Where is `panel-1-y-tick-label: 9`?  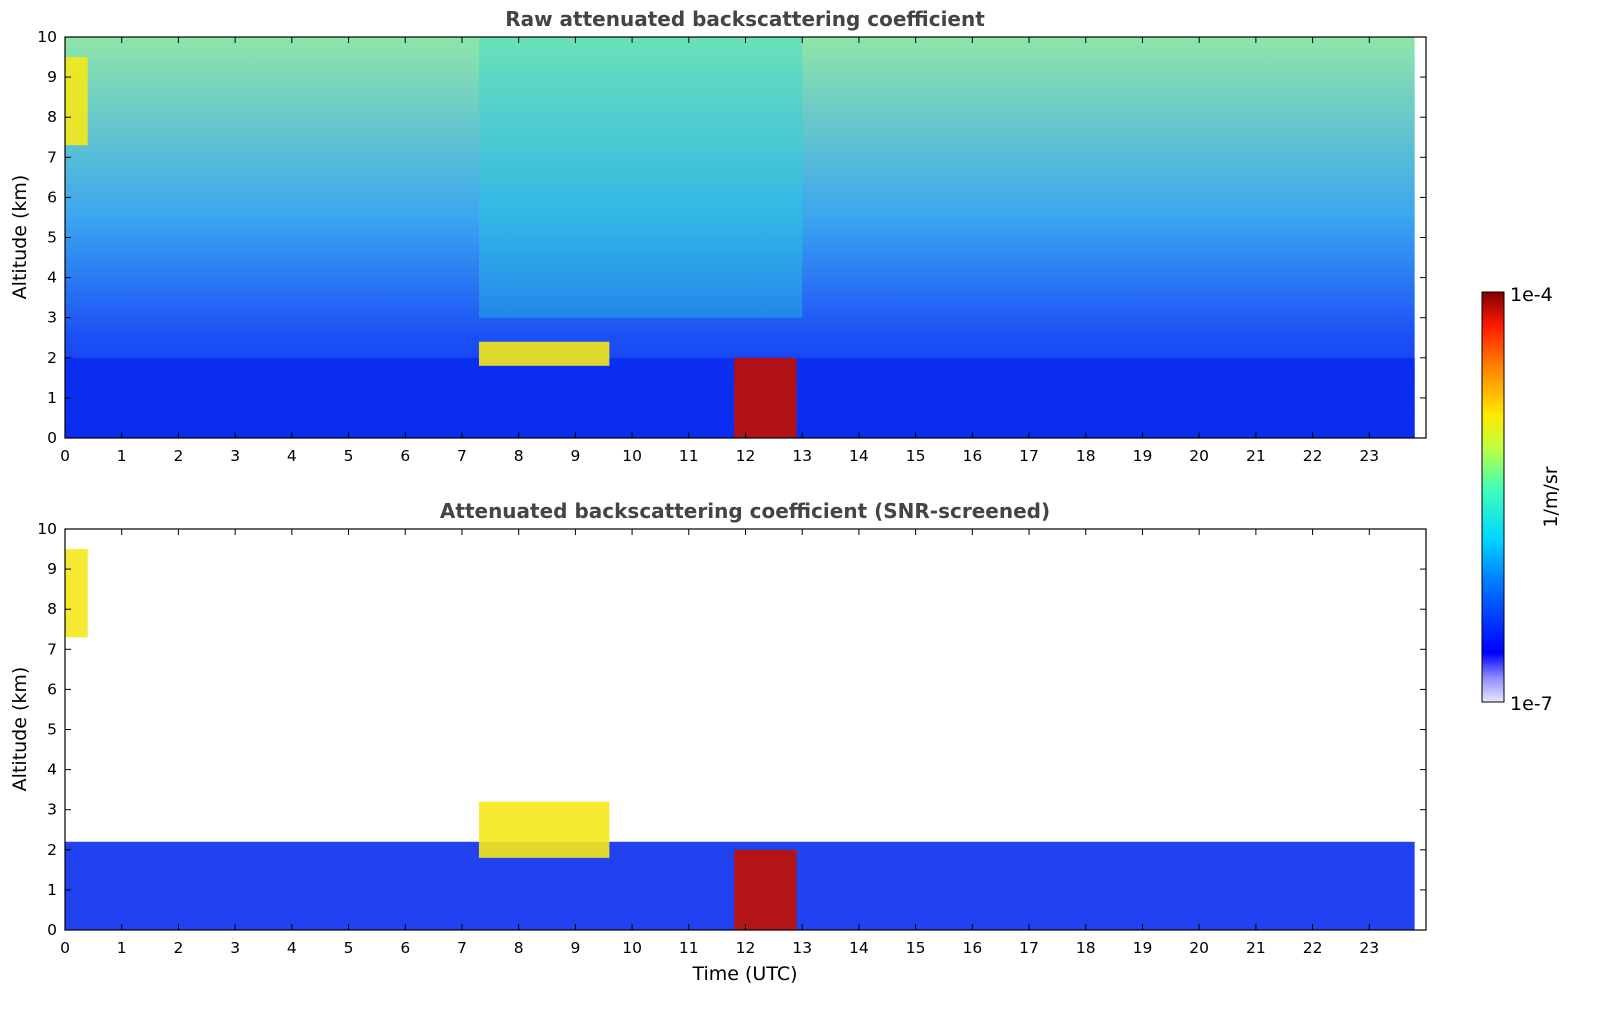
panel-1-y-tick-label: 9 is located at coordinates (52, 77).